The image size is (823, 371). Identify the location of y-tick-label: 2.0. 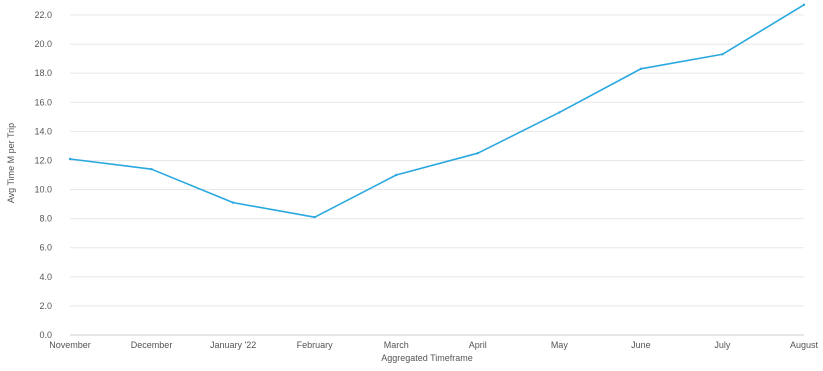
(45, 306).